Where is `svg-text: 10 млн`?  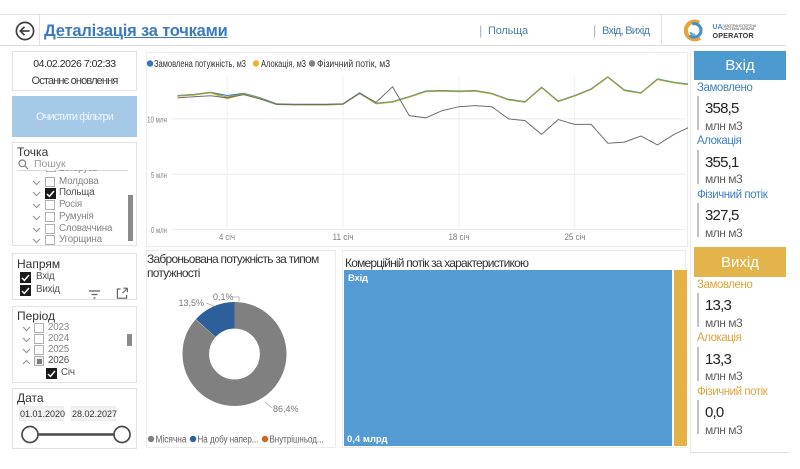 svg-text: 10 млн is located at coordinates (157, 120).